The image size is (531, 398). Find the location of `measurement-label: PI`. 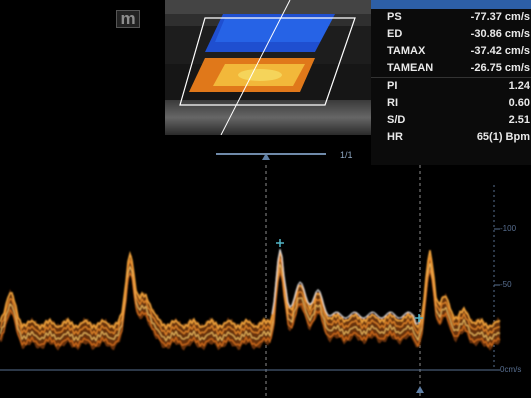

measurement-label: PI is located at coordinates (392, 86).